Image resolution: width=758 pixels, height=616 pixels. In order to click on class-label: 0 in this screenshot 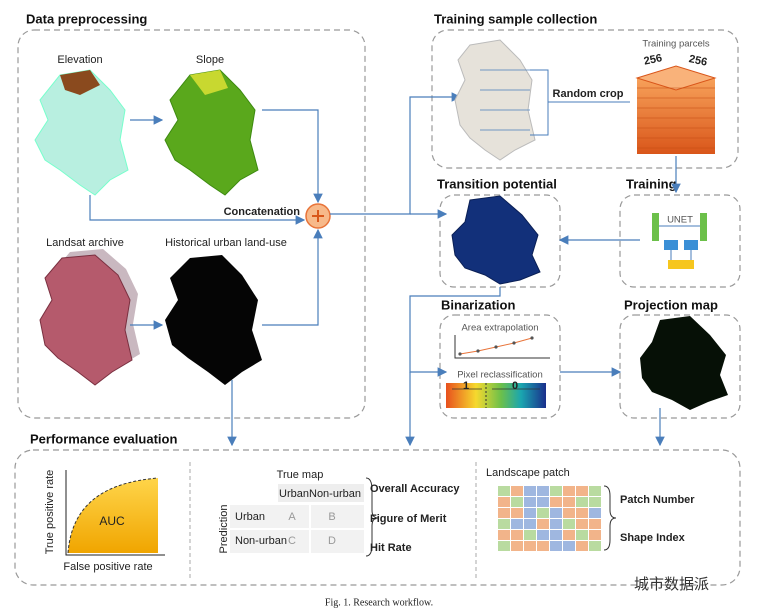, I will do `click(515, 386)`.